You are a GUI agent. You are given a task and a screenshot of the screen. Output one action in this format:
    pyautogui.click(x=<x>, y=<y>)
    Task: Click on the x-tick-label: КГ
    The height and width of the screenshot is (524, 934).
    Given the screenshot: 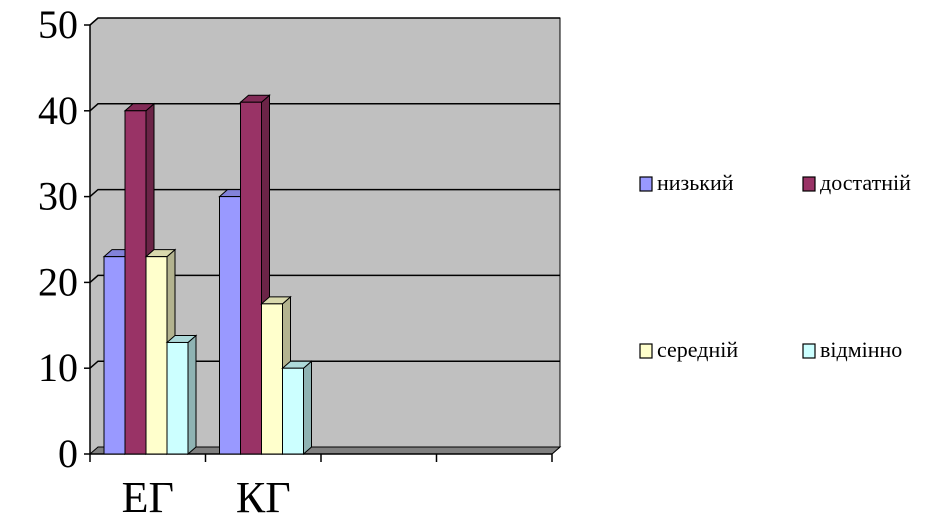 What is the action you would take?
    pyautogui.click(x=263, y=496)
    